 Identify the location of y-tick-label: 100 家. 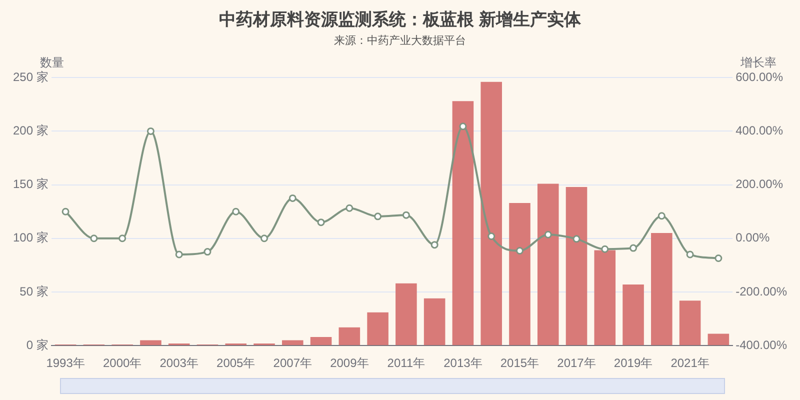
(30, 237).